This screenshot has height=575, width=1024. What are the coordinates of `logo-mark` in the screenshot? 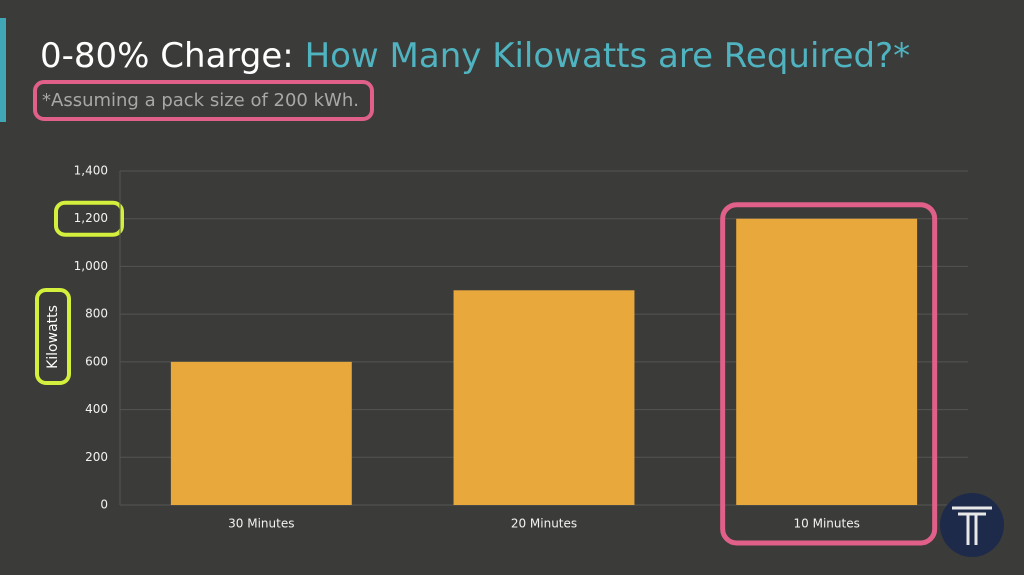 It's located at (972, 525).